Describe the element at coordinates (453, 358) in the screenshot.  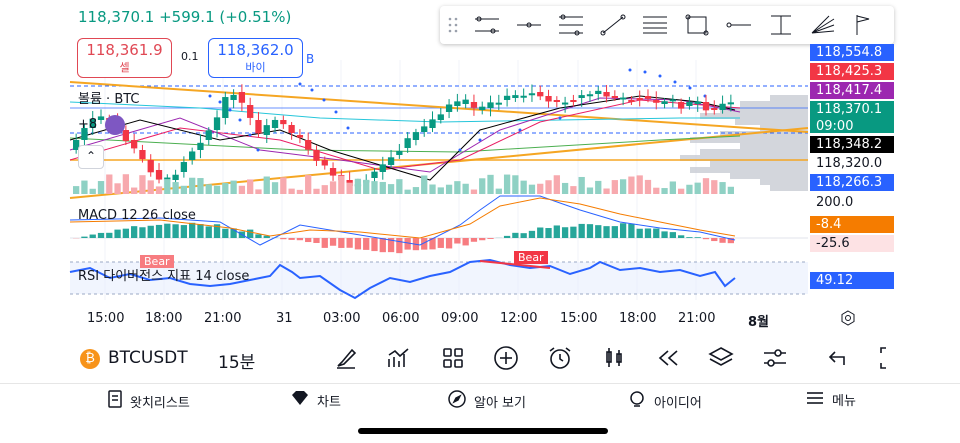
I see `grid-icon` at that location.